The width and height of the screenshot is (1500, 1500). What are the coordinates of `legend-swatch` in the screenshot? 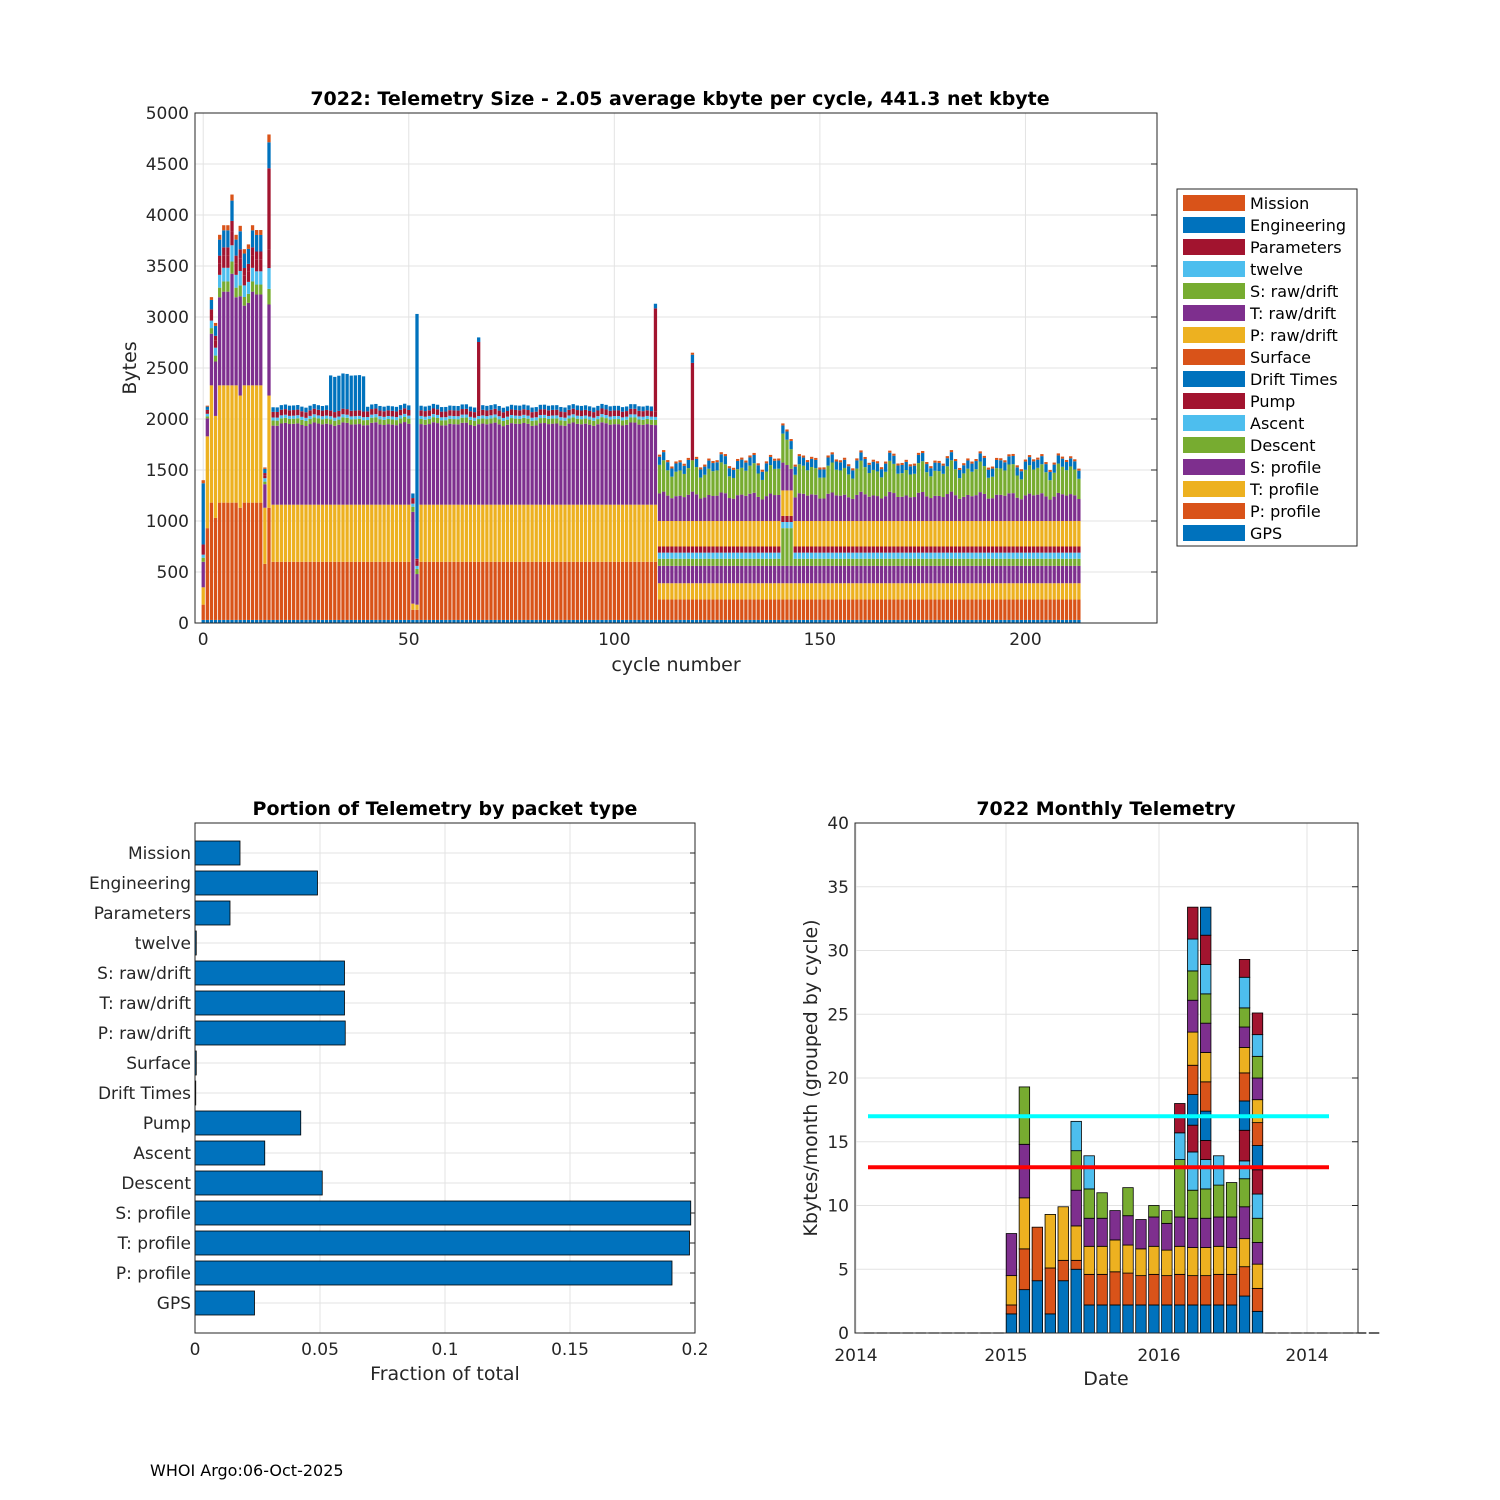 It's located at (1214, 225).